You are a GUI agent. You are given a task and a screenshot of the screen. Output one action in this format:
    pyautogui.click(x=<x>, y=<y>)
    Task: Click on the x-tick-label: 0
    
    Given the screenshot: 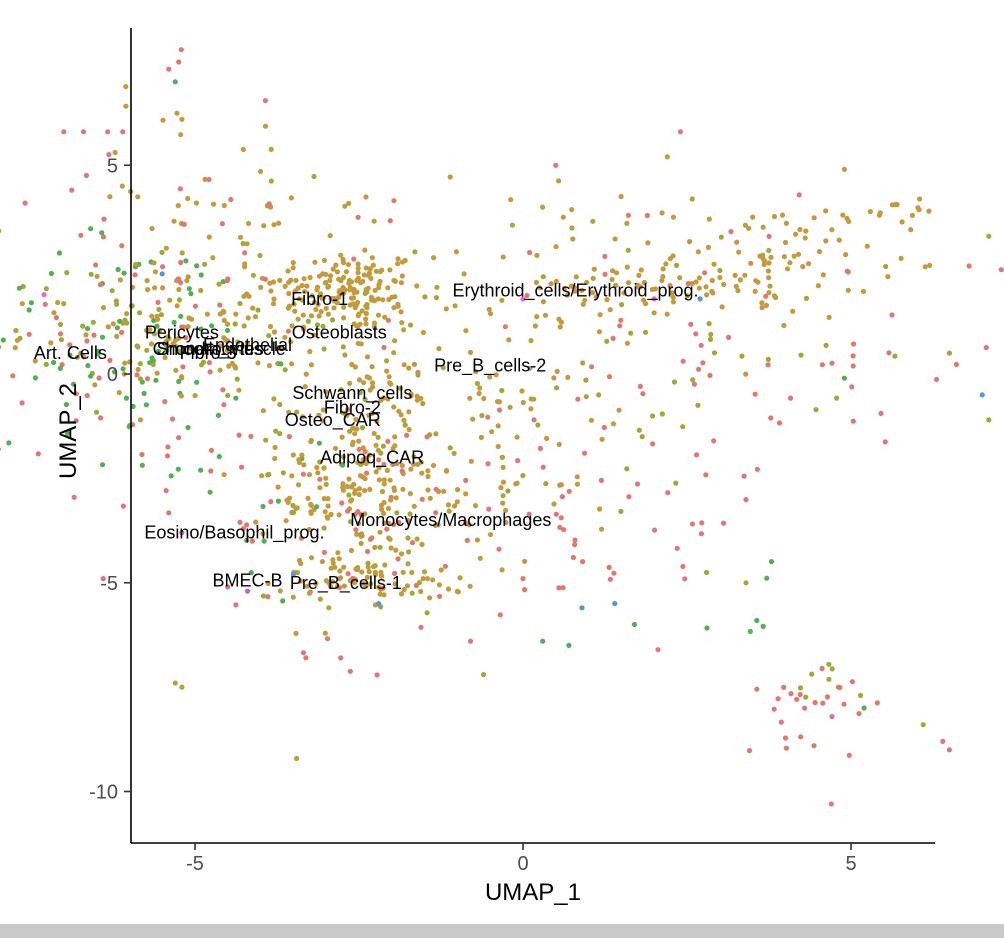 What is the action you would take?
    pyautogui.click(x=522, y=864)
    